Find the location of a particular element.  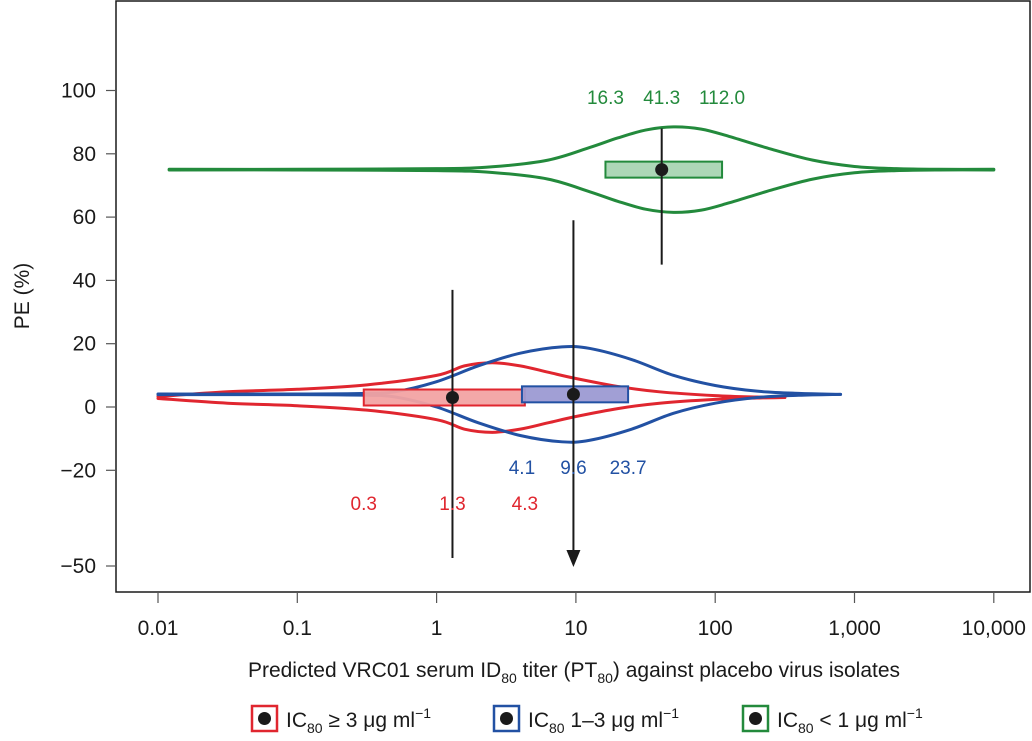

x-axis-title-part: titer (PT is located at coordinates (557, 670).